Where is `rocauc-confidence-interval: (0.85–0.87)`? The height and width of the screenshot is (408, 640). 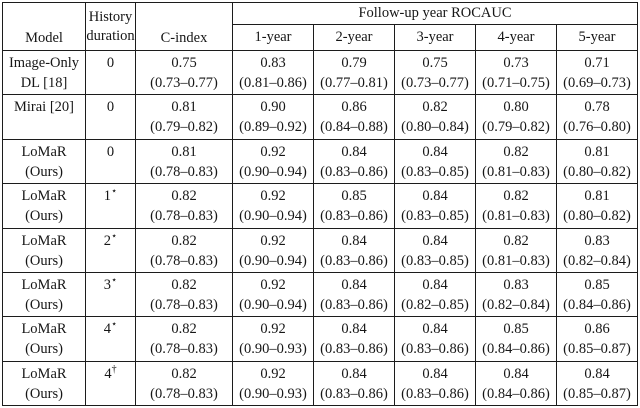 rocauc-confidence-interval: (0.85–0.87) is located at coordinates (597, 393).